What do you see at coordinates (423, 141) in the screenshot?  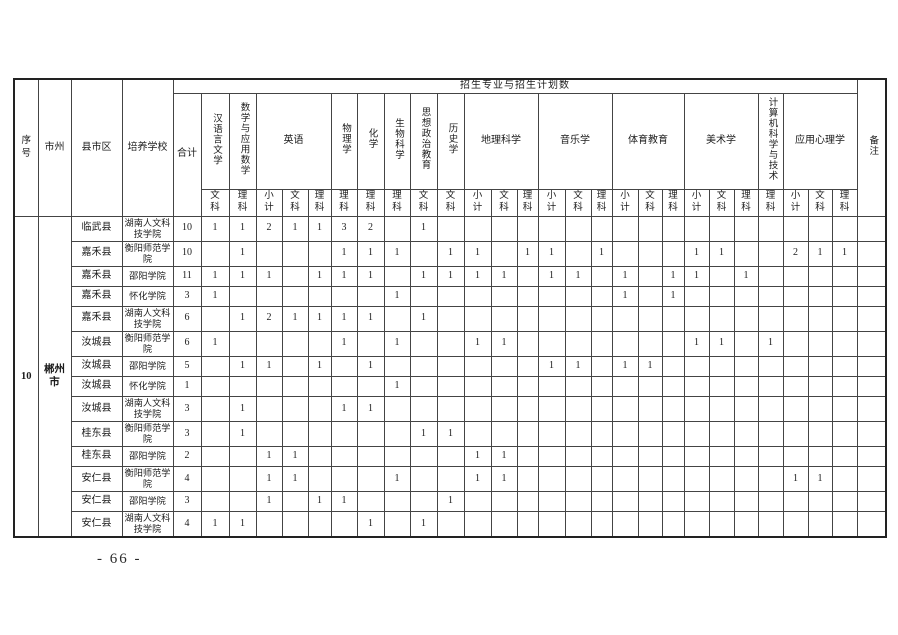 I see `subject-politics: 思想政治教育` at bounding box center [423, 141].